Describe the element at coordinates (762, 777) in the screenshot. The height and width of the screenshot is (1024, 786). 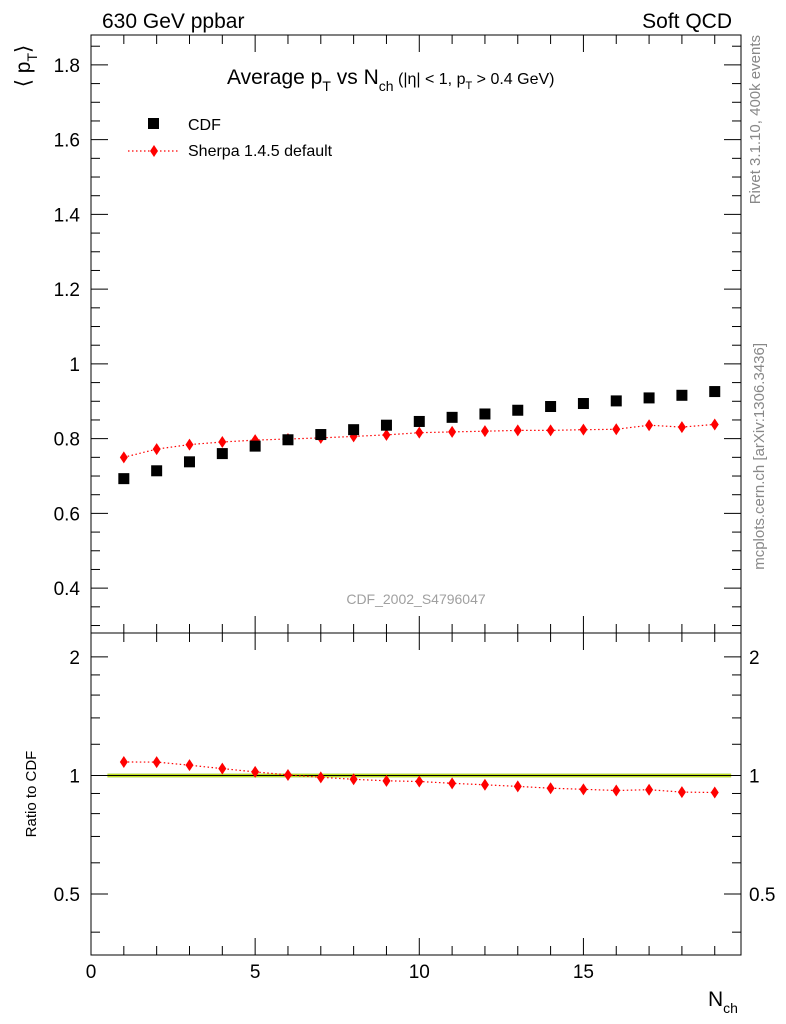
I see `ratio-ytick-labels-right: 0.5 1 2` at that location.